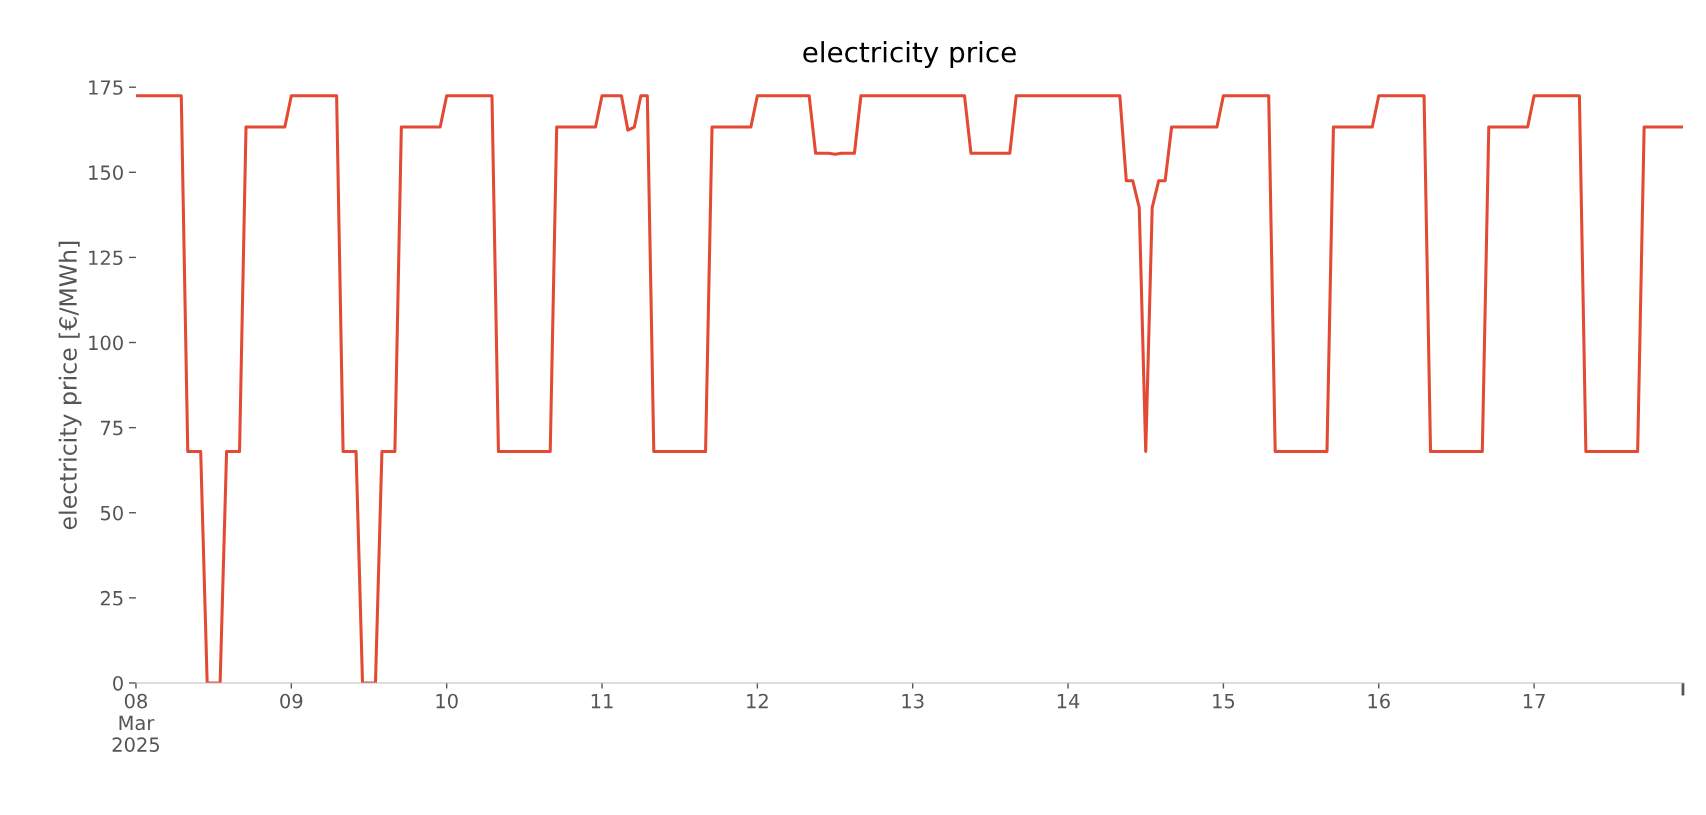  Describe the element at coordinates (1068, 701) in the screenshot. I see `x-tick-label: 14` at that location.